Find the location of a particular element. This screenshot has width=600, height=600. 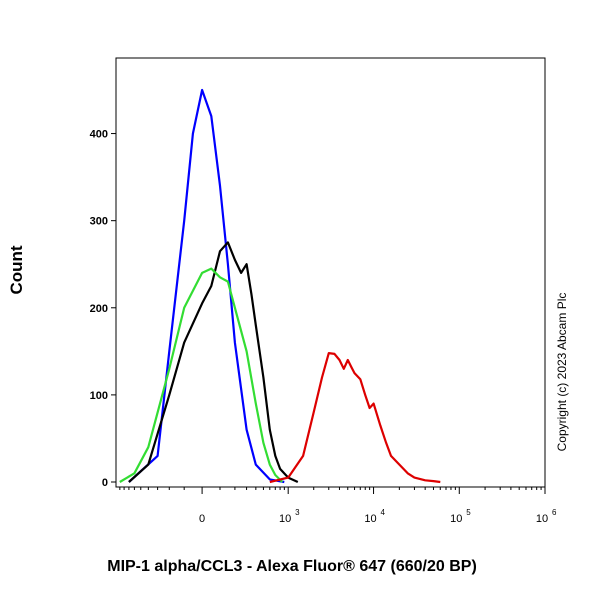

series-4-line is located at coordinates (355, 418).